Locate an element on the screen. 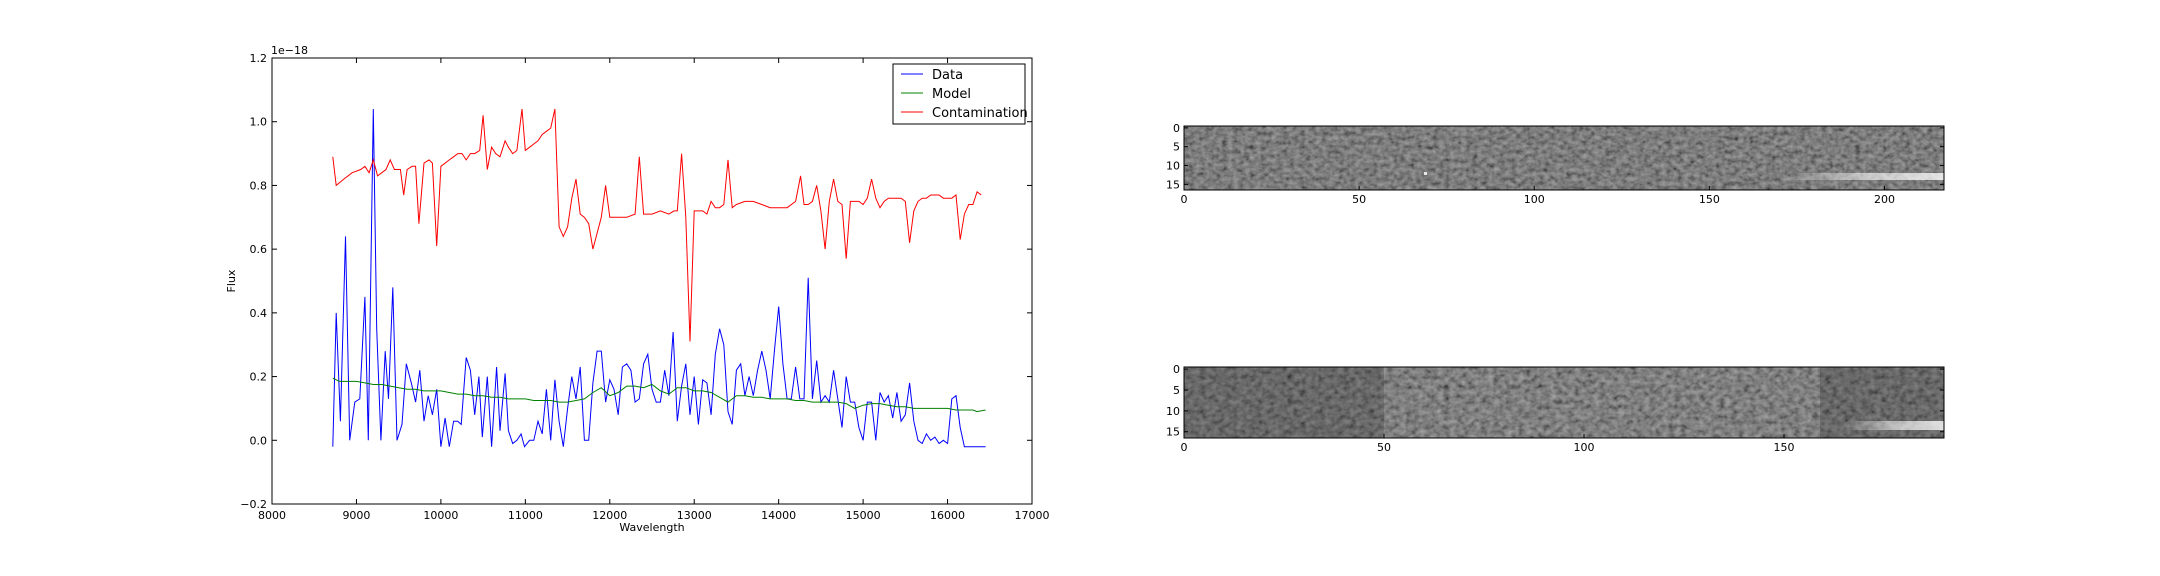 This screenshot has width=2160, height=576. x-tick-label: 10000 is located at coordinates (440, 515).